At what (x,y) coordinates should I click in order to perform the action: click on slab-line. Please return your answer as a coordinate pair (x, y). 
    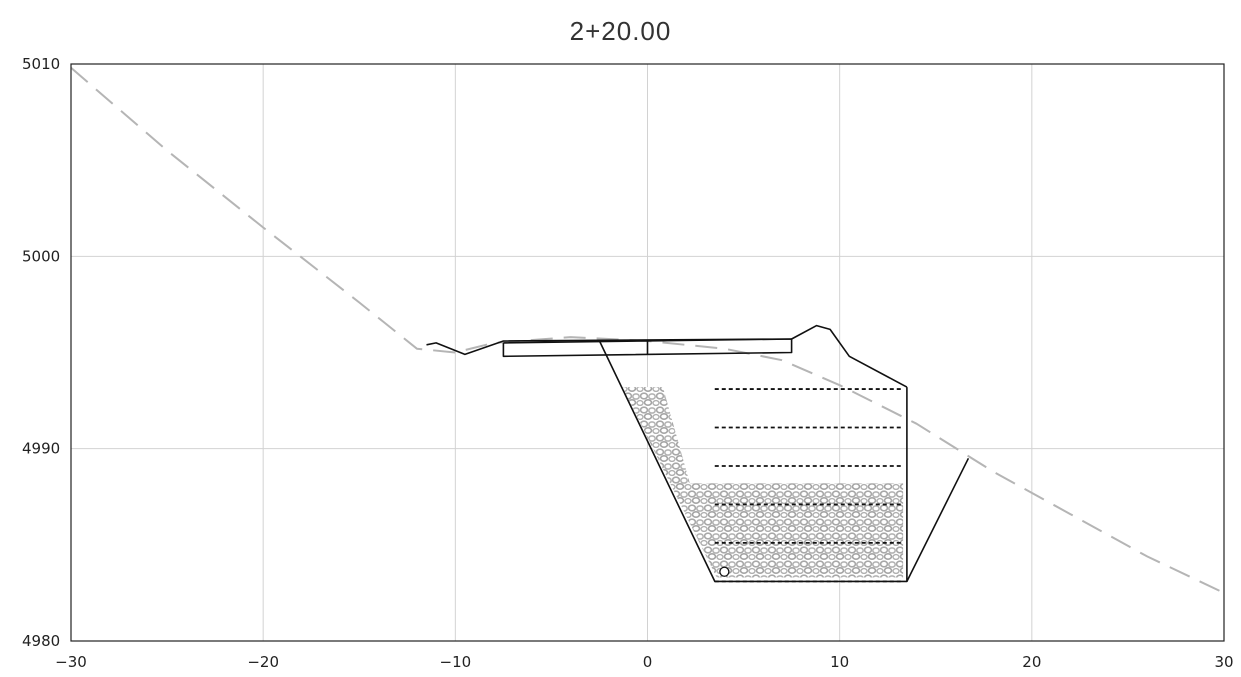
    Looking at the image, I should click on (647, 348).